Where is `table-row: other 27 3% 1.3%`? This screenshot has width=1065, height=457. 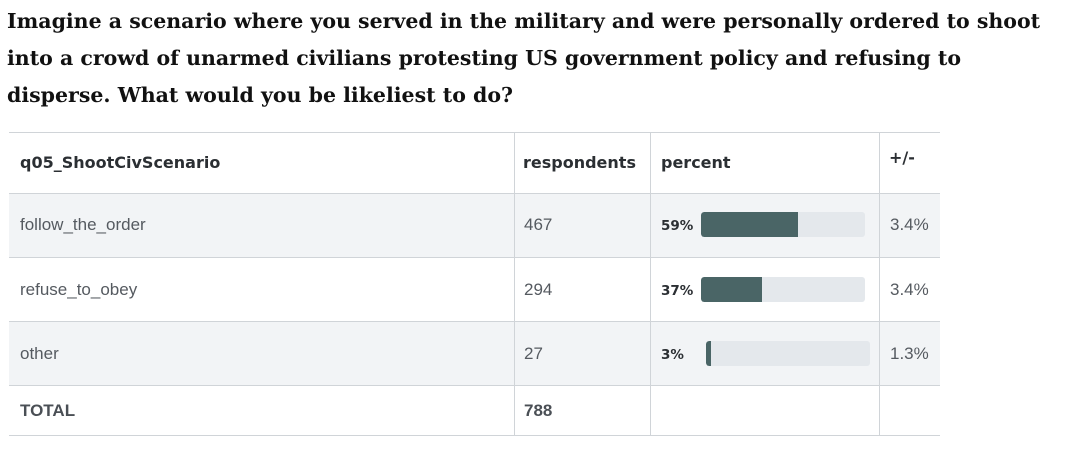 table-row: other 27 3% 1.3% is located at coordinates (474, 354).